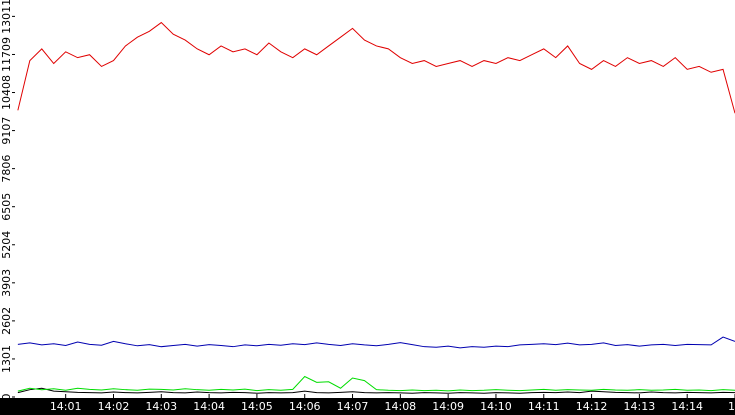 This screenshot has height=415, width=735. Describe the element at coordinates (448, 406) in the screenshot. I see `x-tick-label: 14:09` at that location.